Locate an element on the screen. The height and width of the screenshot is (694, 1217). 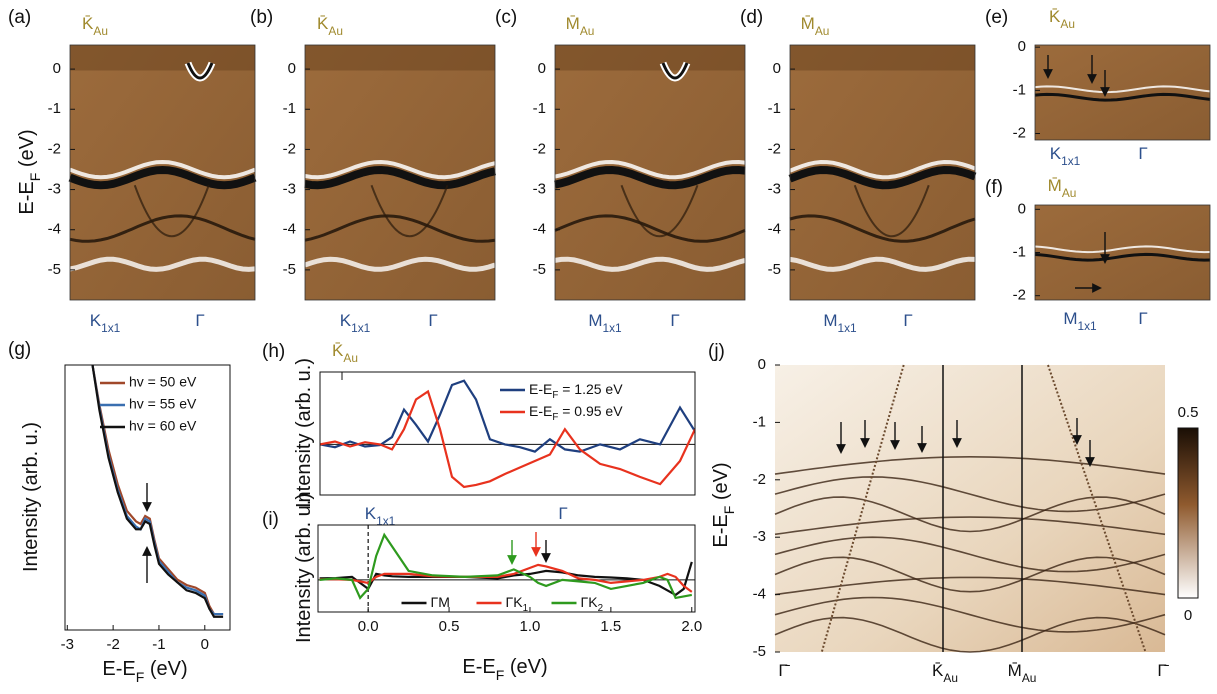
k-point-label: K̄Au is located at coordinates (945, 673).